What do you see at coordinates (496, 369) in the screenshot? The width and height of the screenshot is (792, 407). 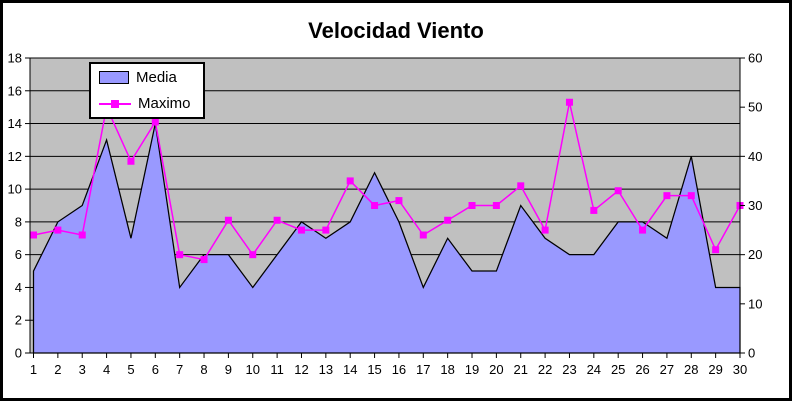 I see `x-axis-tick-label: 20` at bounding box center [496, 369].